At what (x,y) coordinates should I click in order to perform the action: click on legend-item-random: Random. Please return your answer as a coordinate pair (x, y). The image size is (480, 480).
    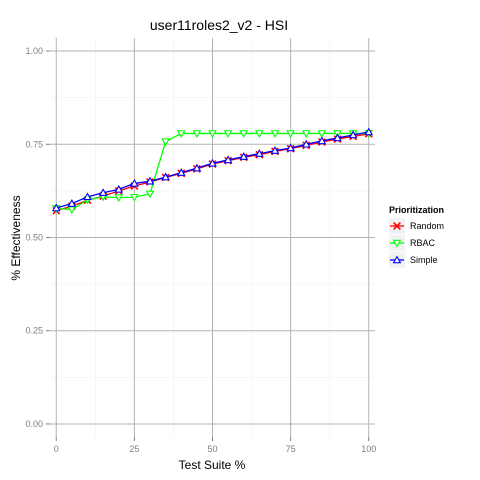
    Looking at the image, I should click on (416, 226).